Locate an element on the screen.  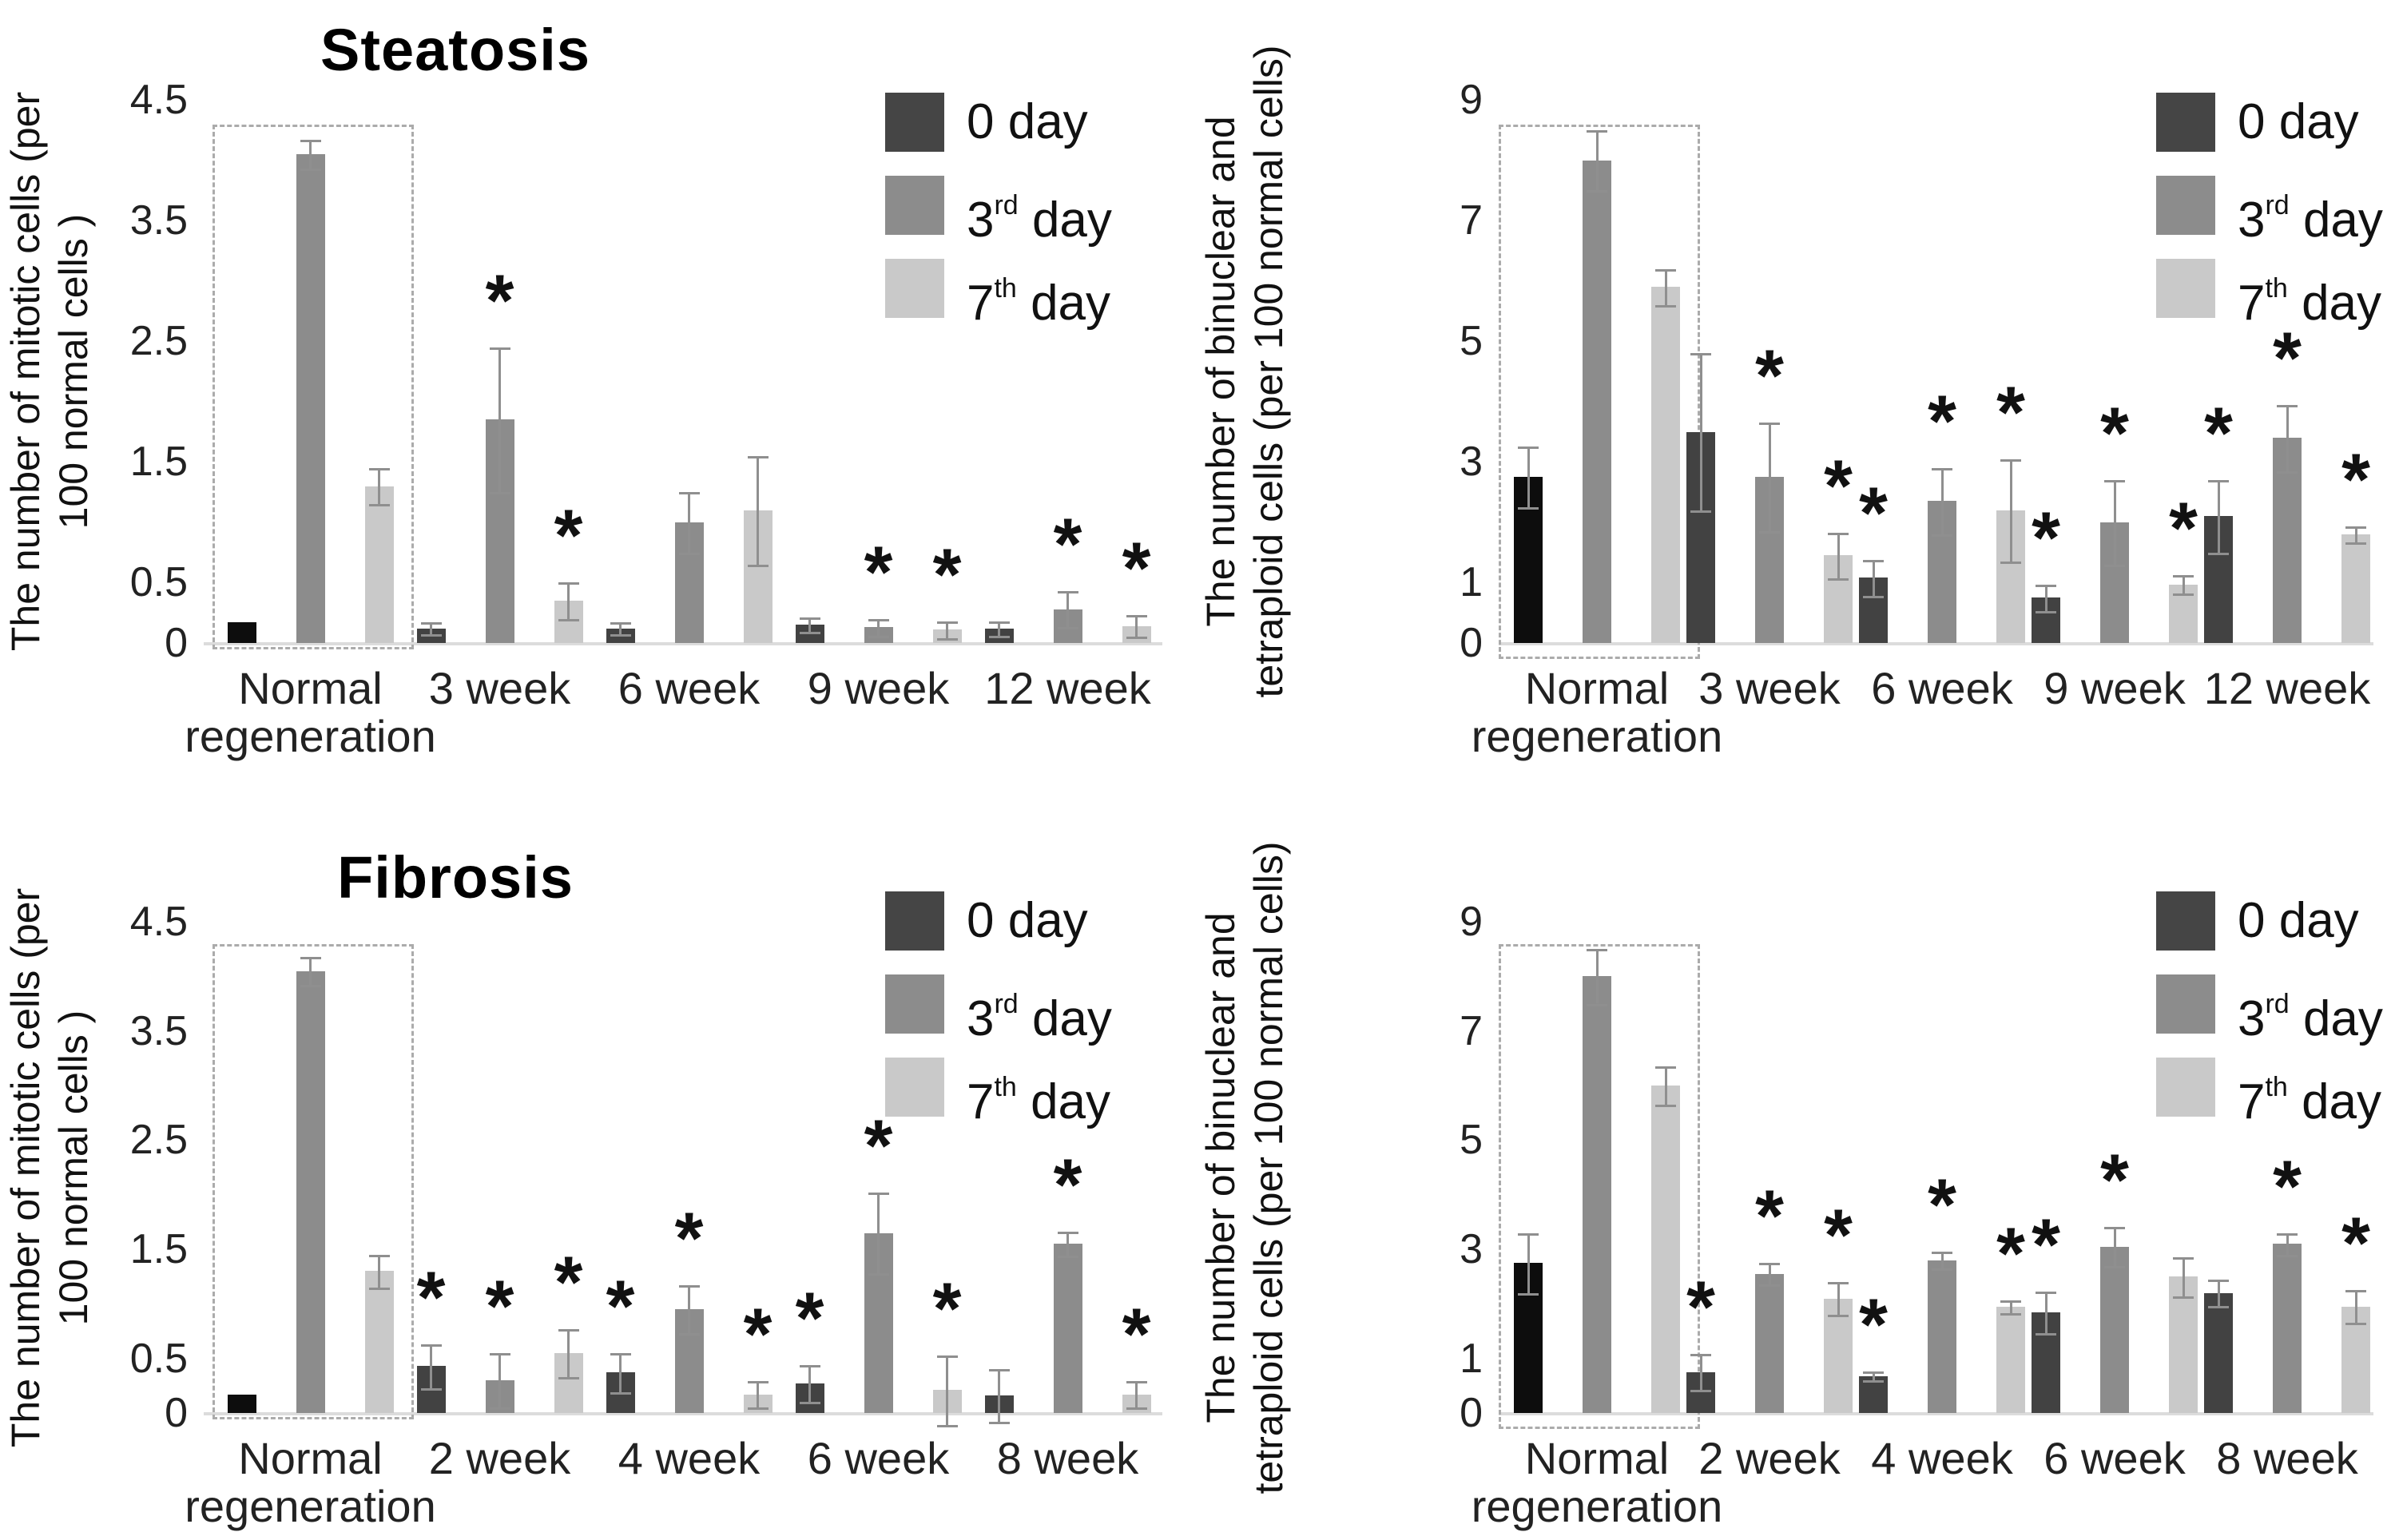
bar-fibrosis-mitotic-g0-s2 is located at coordinates (379, 1342).